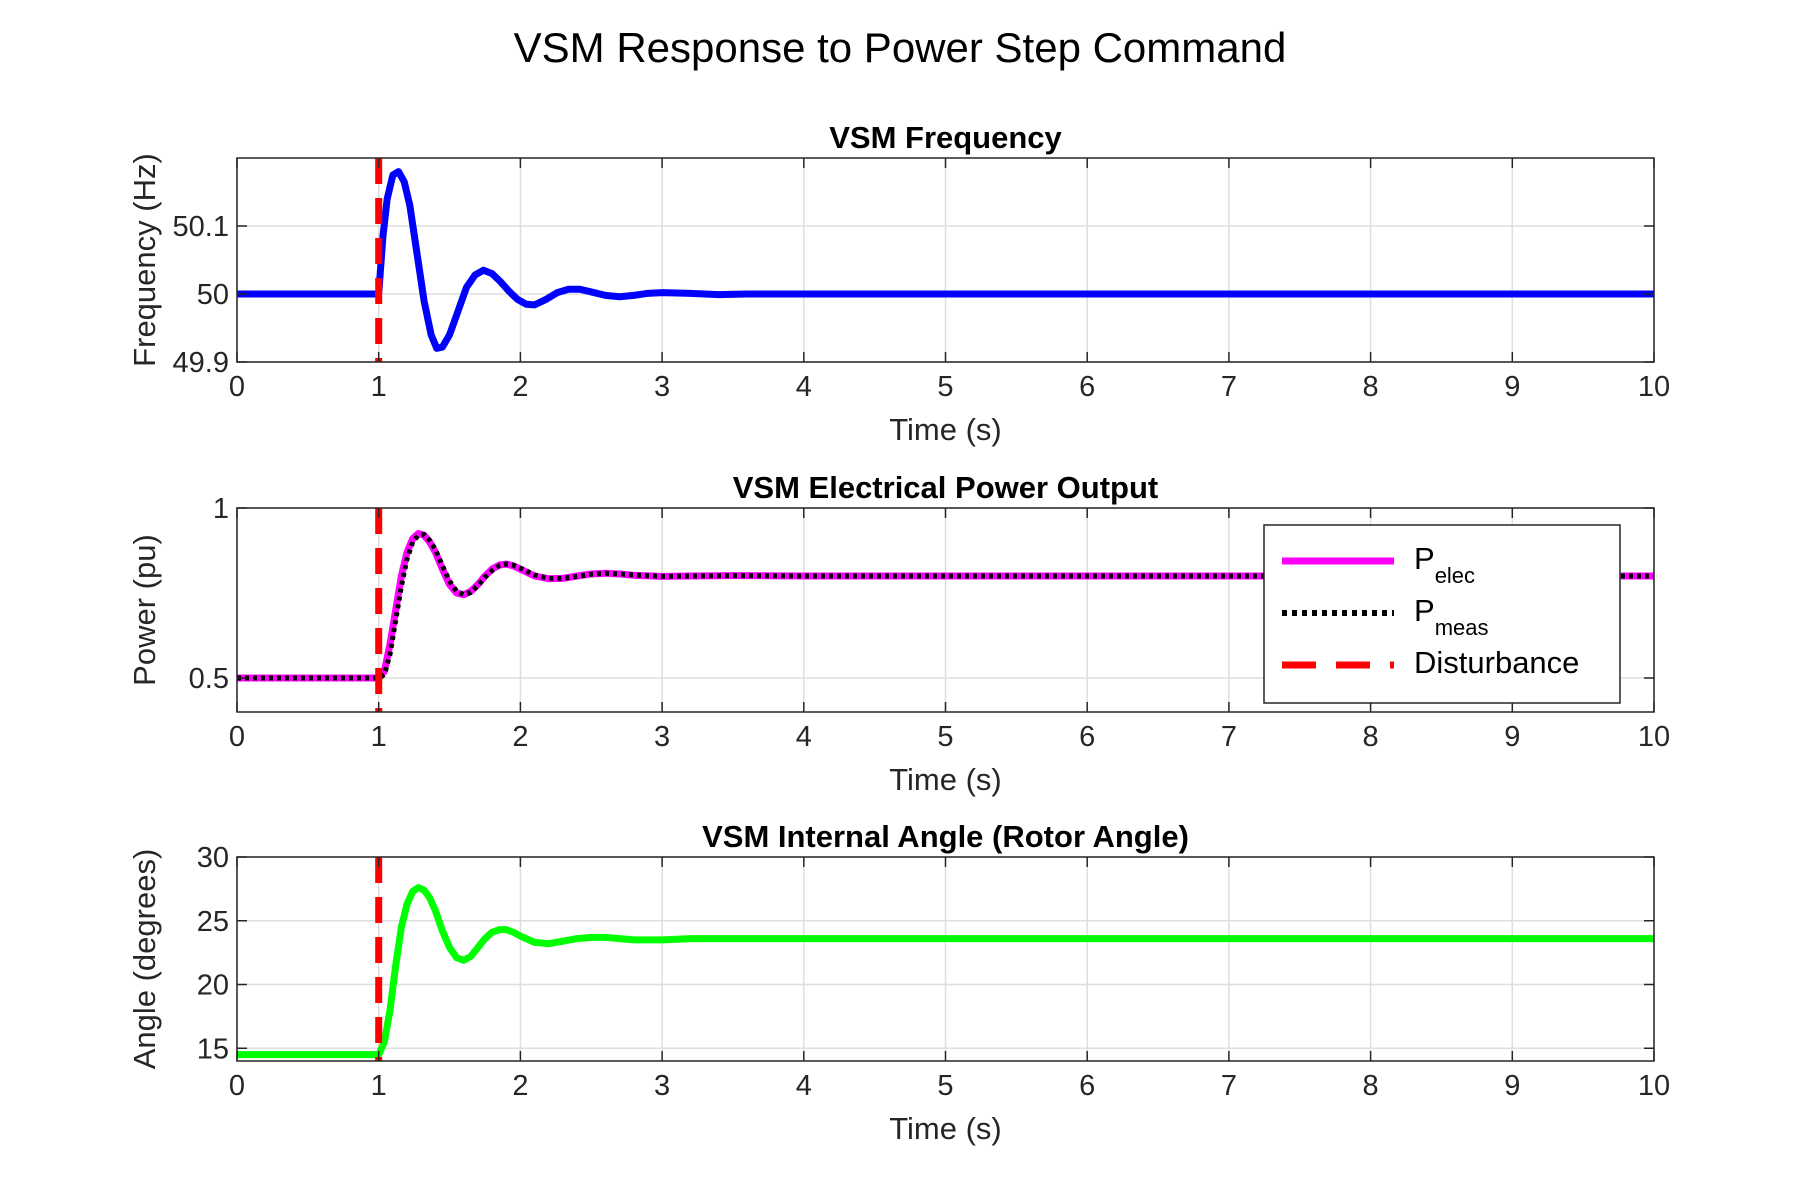 This screenshot has width=1800, height=1200. What do you see at coordinates (213, 922) in the screenshot?
I see `y-tick-label: 25` at bounding box center [213, 922].